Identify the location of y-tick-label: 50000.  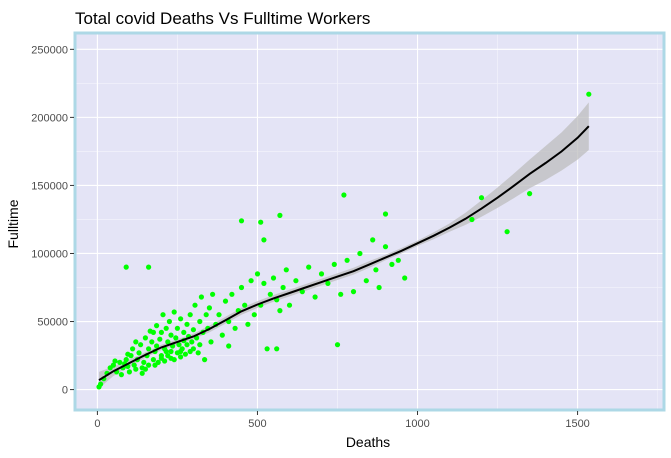
(52, 323).